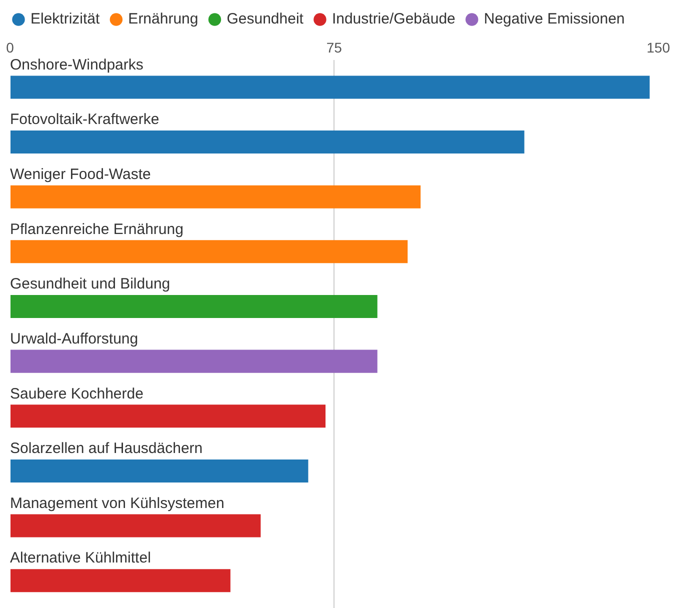 The width and height of the screenshot is (673, 608). I want to click on y-tick-label: Urwald-Aufforstung, so click(74, 339).